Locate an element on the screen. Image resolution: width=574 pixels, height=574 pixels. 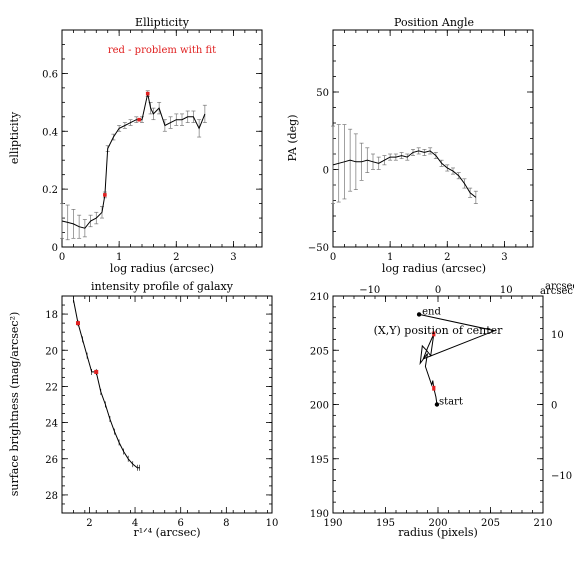
y-tick-label: 28 is located at coordinates (51, 496).